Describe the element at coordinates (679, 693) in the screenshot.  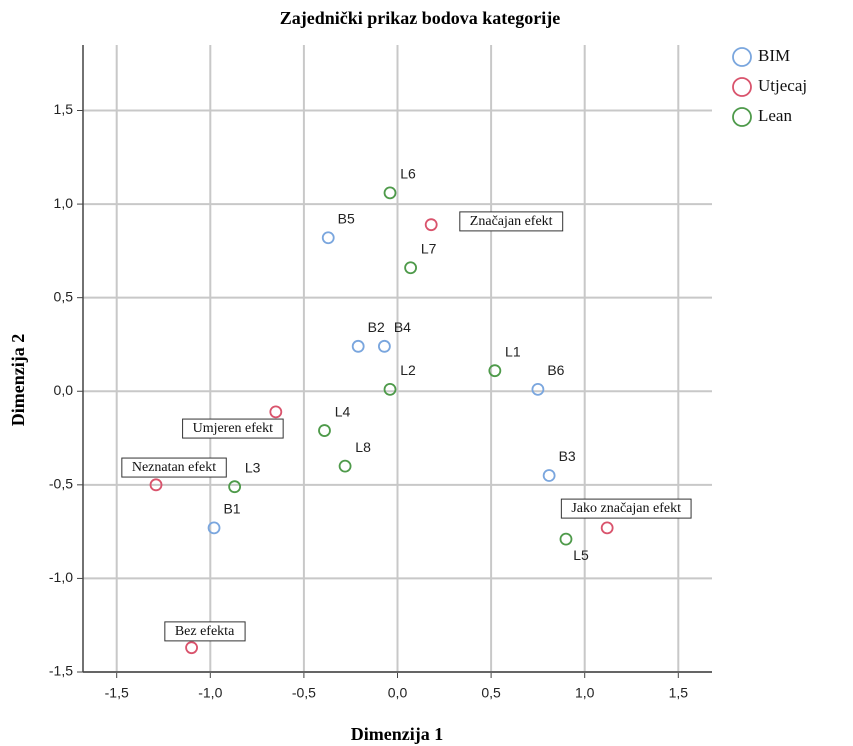
I see `x-tick-label: 1,5` at that location.